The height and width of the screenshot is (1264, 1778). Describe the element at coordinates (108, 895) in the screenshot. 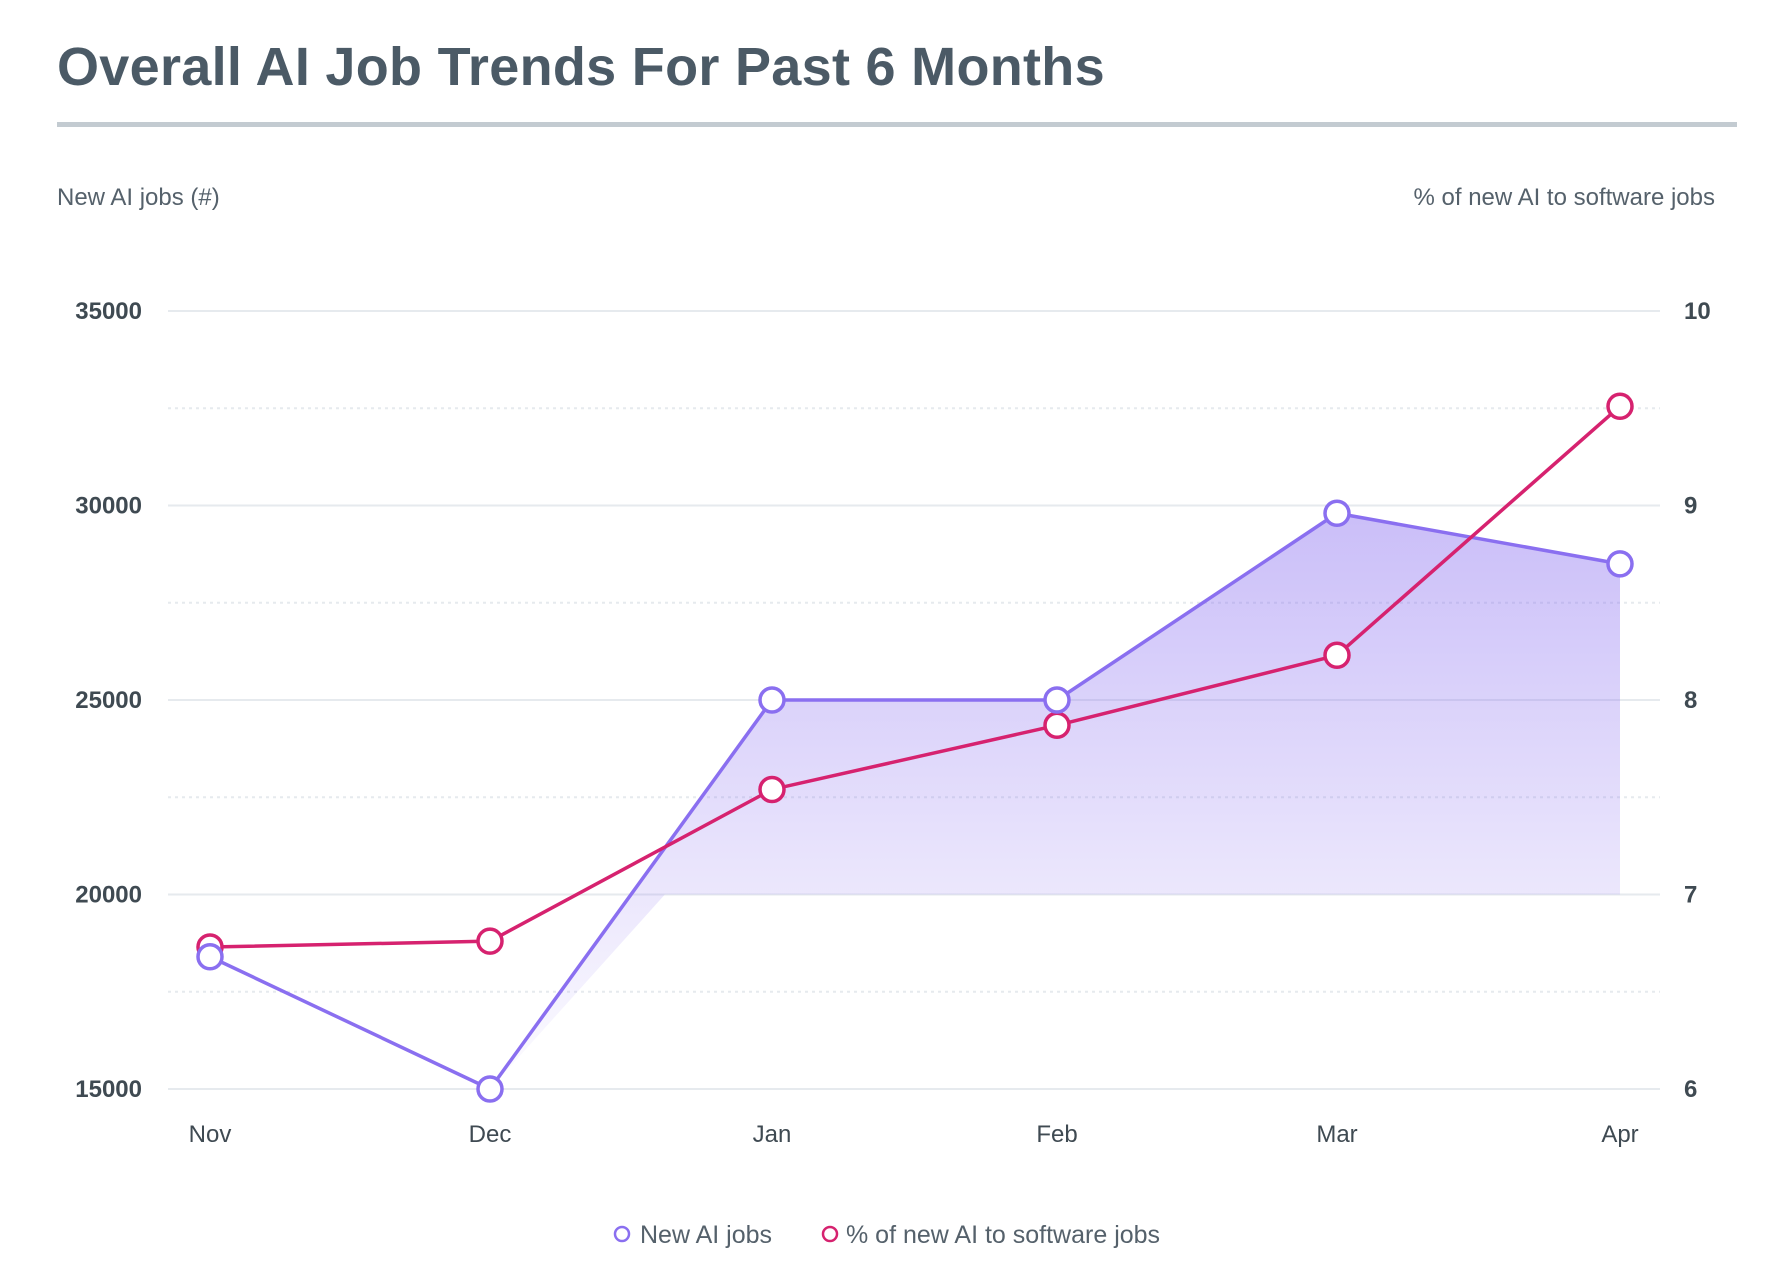

I see `left-tick-label: 20000` at that location.